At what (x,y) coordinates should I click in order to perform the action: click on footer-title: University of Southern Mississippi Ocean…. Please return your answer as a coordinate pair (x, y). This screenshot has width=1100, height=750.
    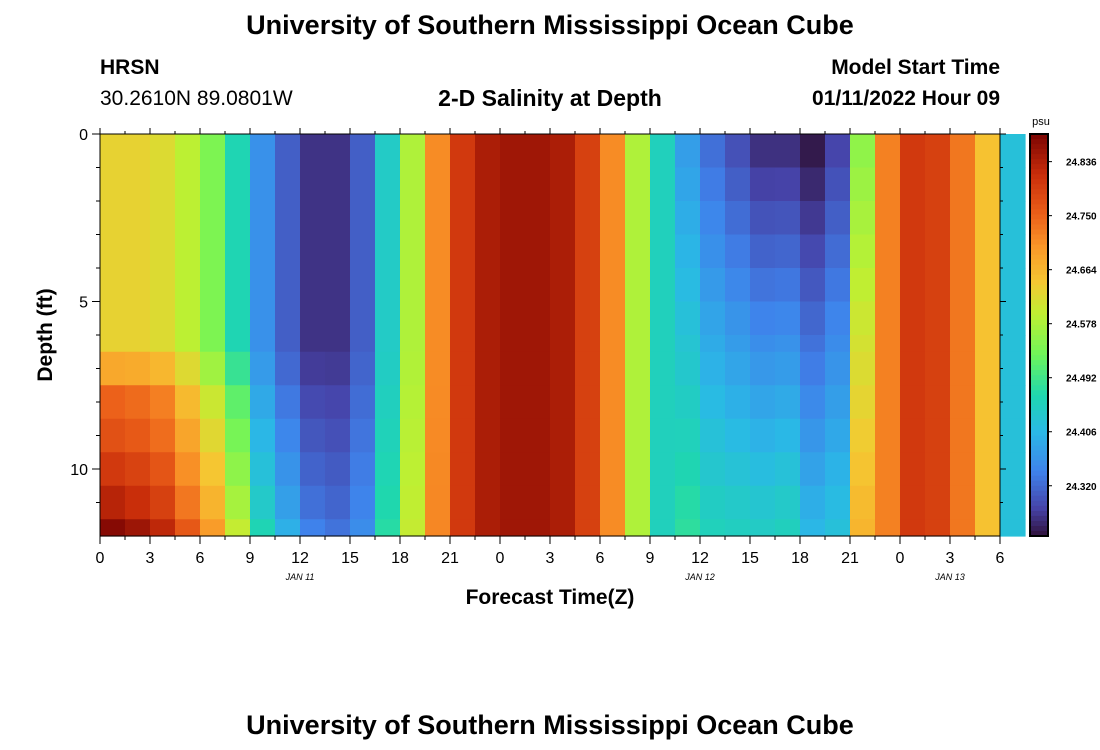
    Looking at the image, I should click on (550, 725).